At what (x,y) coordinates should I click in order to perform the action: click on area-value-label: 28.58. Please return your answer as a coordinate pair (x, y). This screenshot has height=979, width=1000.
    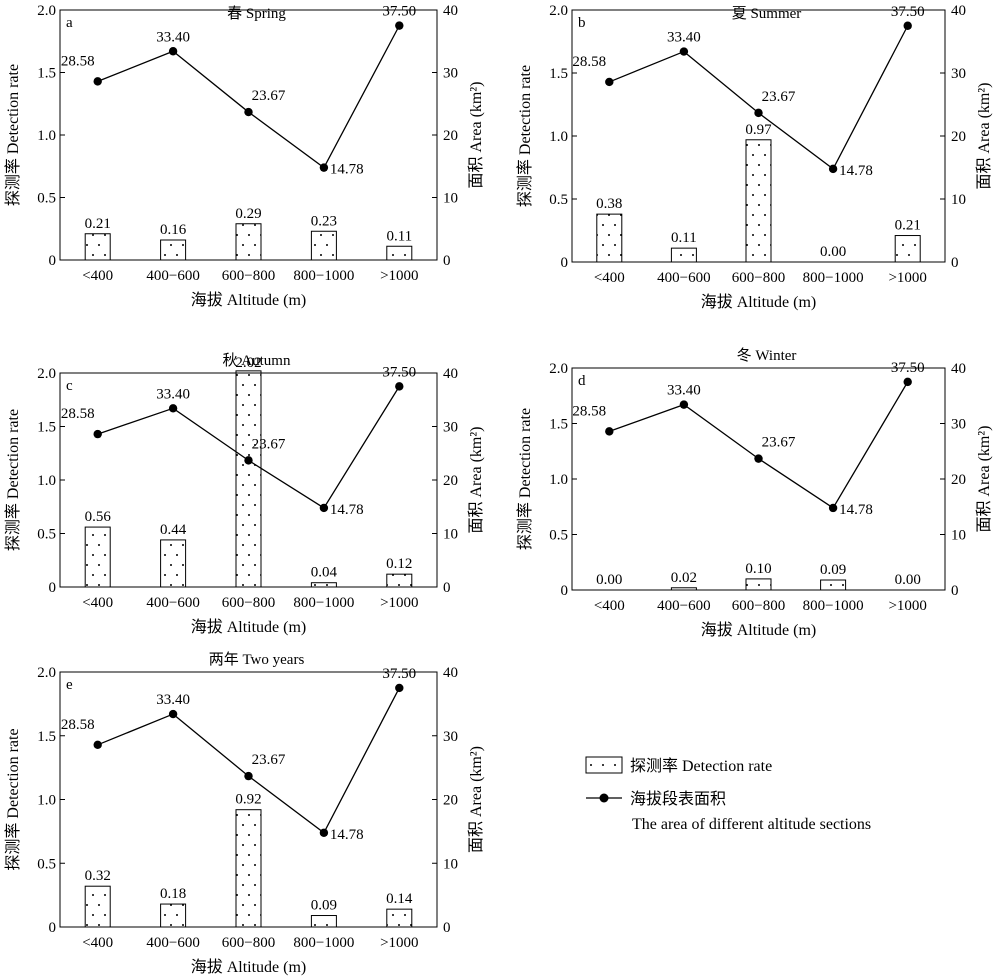
    Looking at the image, I should click on (78, 61).